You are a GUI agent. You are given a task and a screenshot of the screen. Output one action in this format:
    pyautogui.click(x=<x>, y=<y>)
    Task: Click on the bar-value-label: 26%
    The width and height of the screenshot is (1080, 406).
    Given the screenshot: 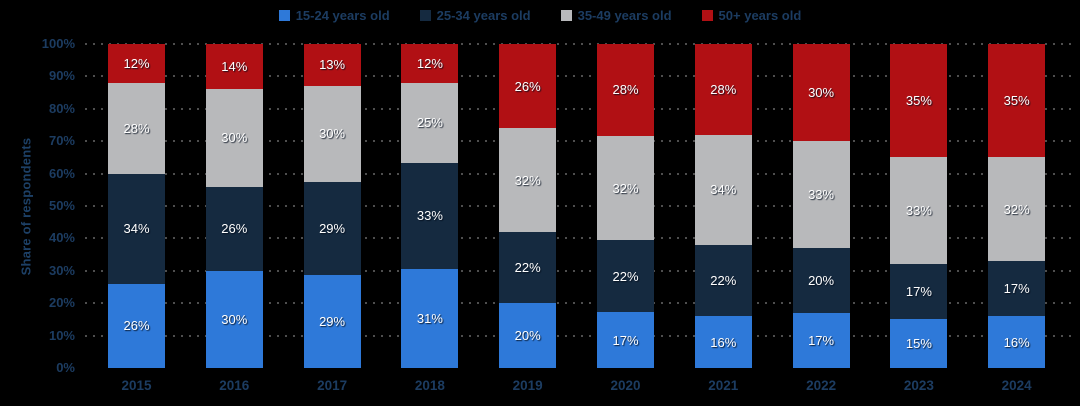 What is the action you would take?
    pyautogui.click(x=527, y=86)
    